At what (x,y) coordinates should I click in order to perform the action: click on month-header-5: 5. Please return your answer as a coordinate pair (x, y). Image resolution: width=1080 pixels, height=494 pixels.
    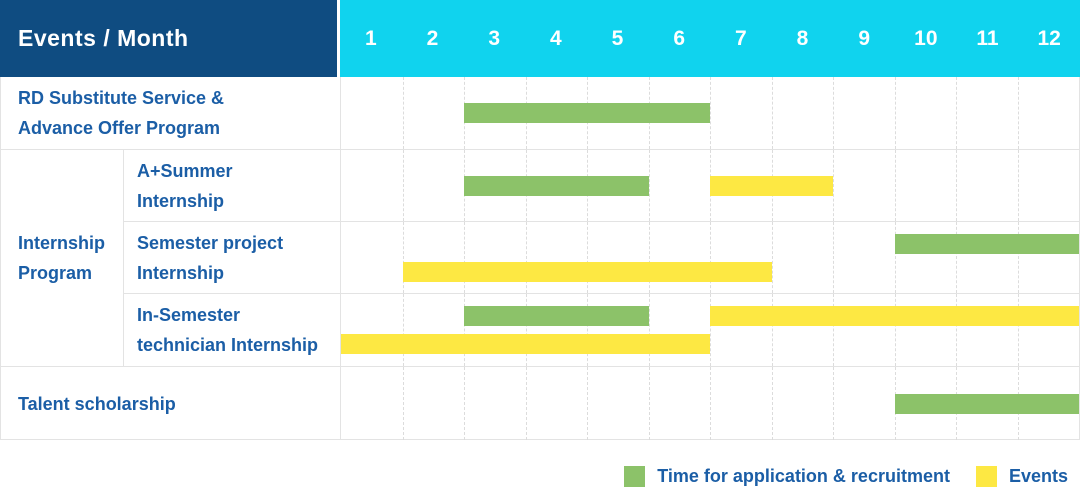
    Looking at the image, I should click on (617, 38).